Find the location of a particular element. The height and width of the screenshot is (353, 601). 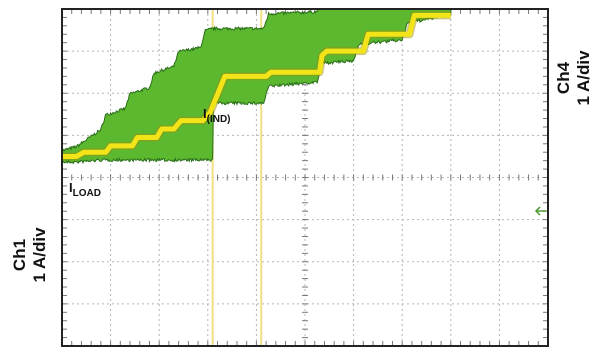

ch1-scale: 1 A/div is located at coordinates (39, 255).